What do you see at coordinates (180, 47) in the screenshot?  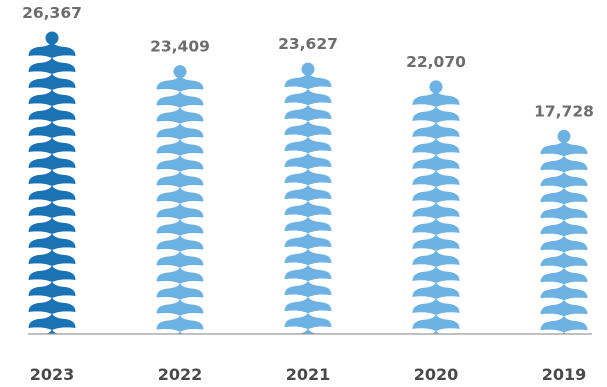 I see `value-label: 23,409` at bounding box center [180, 47].